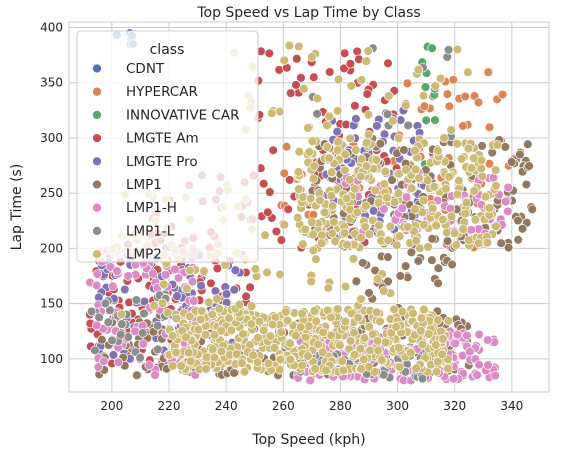 The width and height of the screenshot is (575, 457). I want to click on y-tick-label: 150, so click(51, 304).